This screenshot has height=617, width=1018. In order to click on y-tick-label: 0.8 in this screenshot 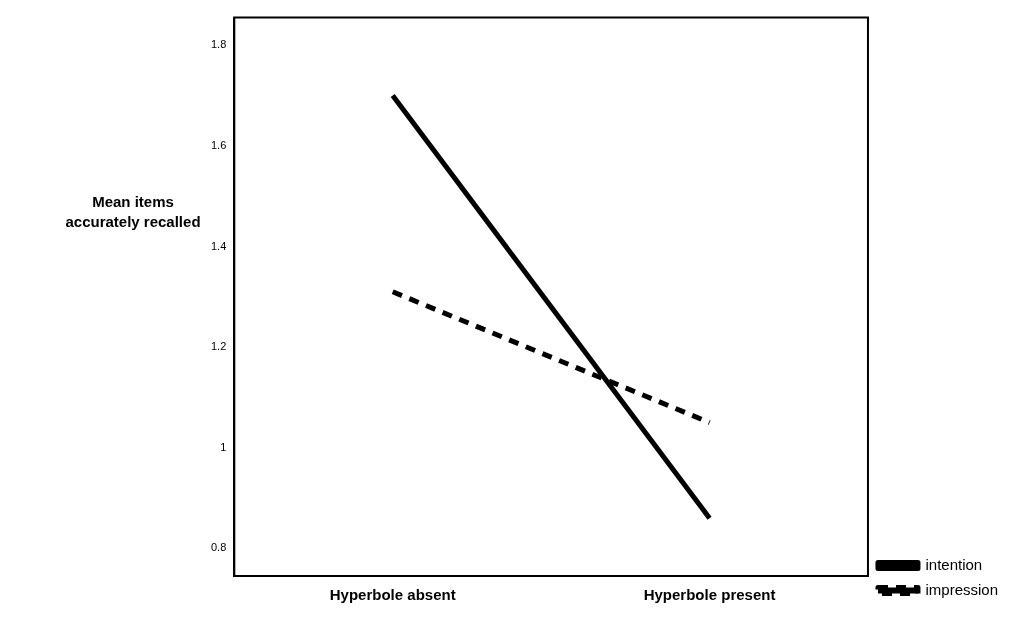, I will do `click(218, 547)`.